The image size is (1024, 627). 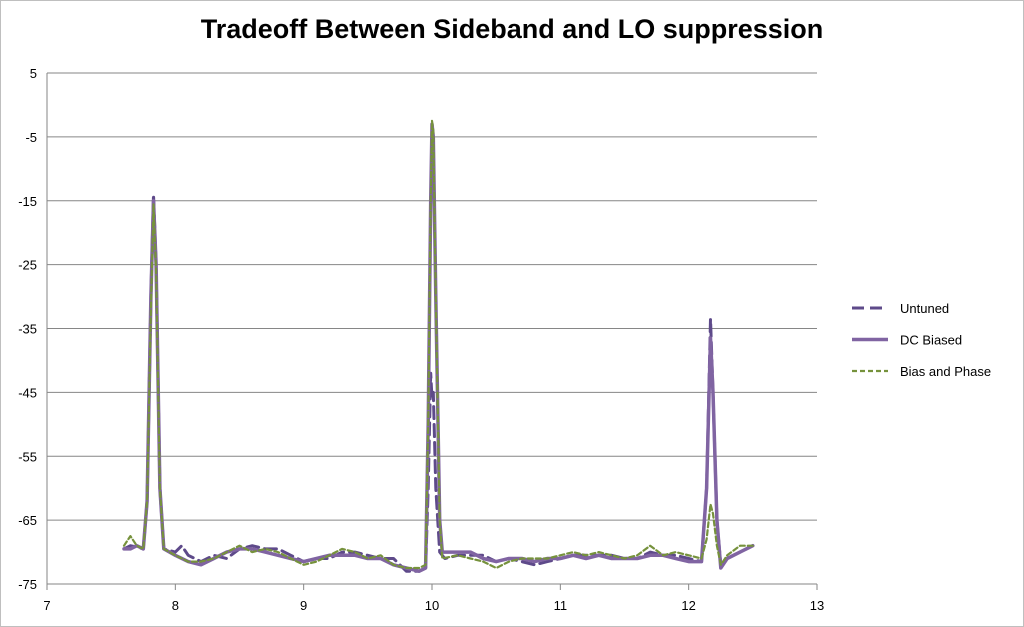 What do you see at coordinates (945, 371) in the screenshot?
I see `legend-label: Bias and Phase` at bounding box center [945, 371].